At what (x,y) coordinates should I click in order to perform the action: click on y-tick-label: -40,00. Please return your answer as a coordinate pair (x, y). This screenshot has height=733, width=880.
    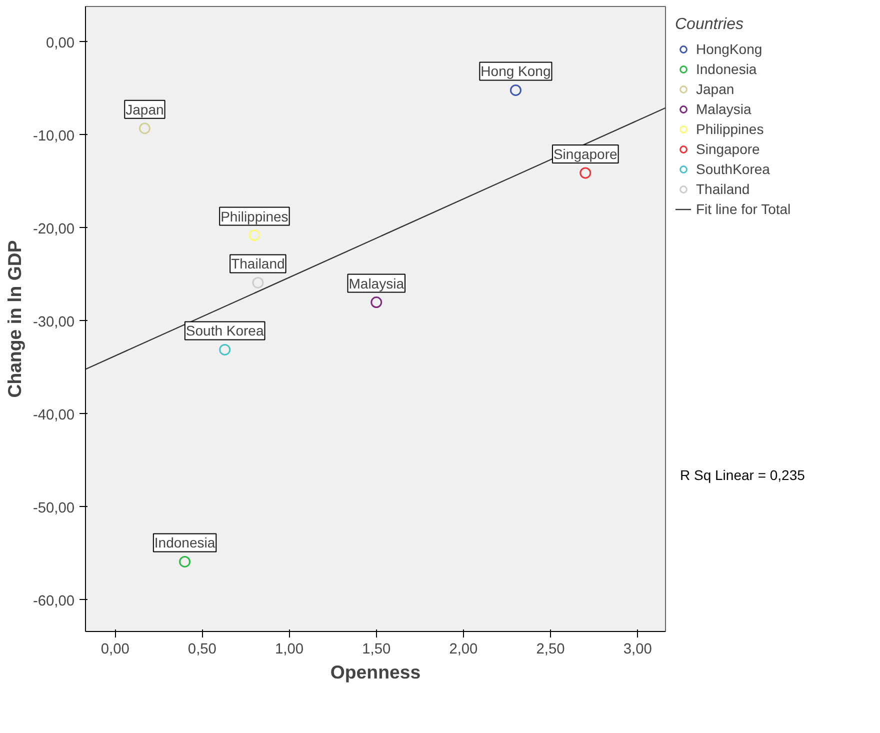
    Looking at the image, I should click on (53, 415).